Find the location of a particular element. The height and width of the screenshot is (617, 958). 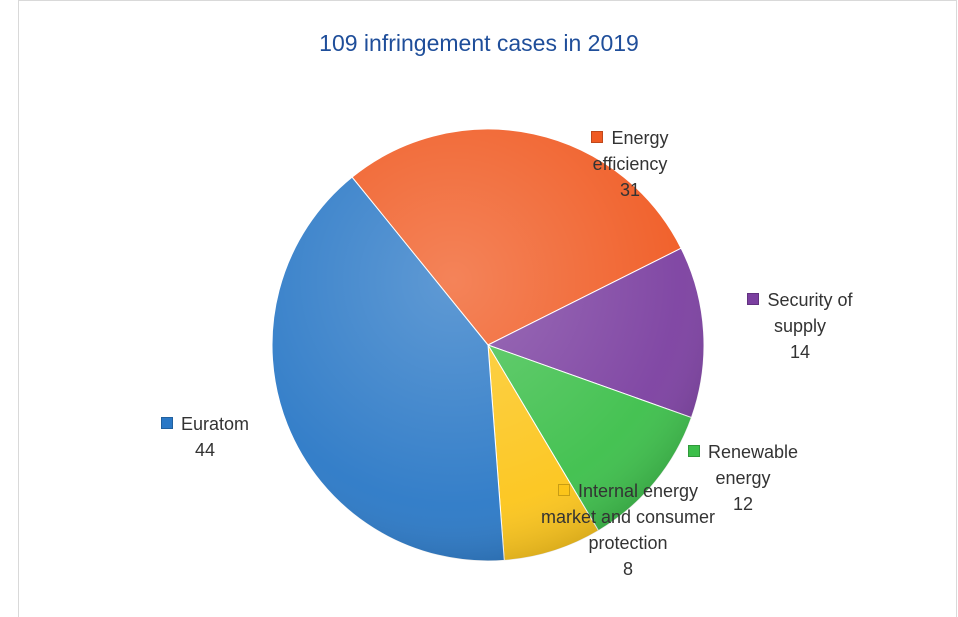

label-name-line: Euratom is located at coordinates (205, 424).